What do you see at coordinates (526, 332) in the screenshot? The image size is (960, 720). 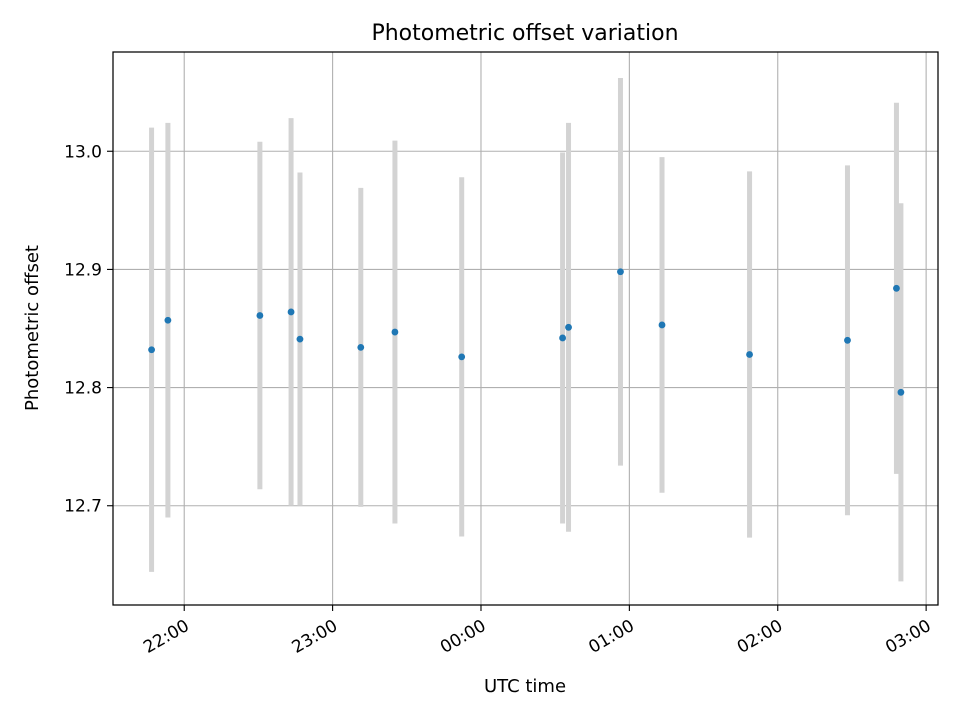 I see `data-points` at bounding box center [526, 332].